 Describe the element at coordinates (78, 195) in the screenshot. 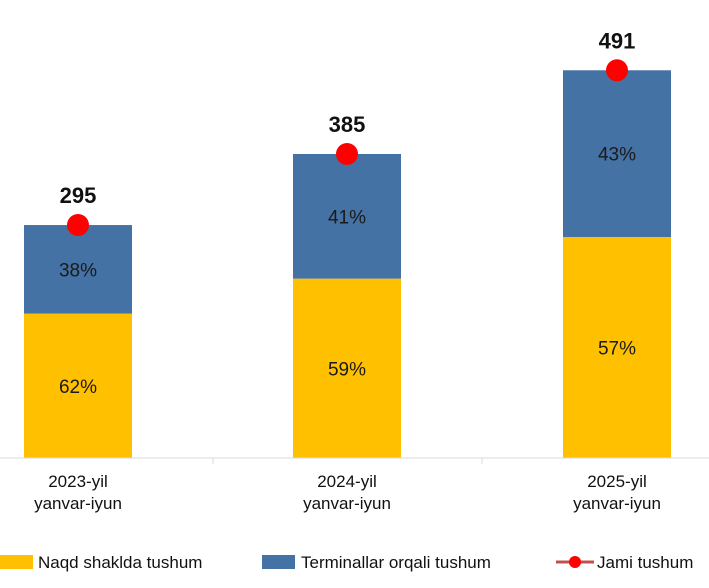

I see `total-label-0: 295` at that location.